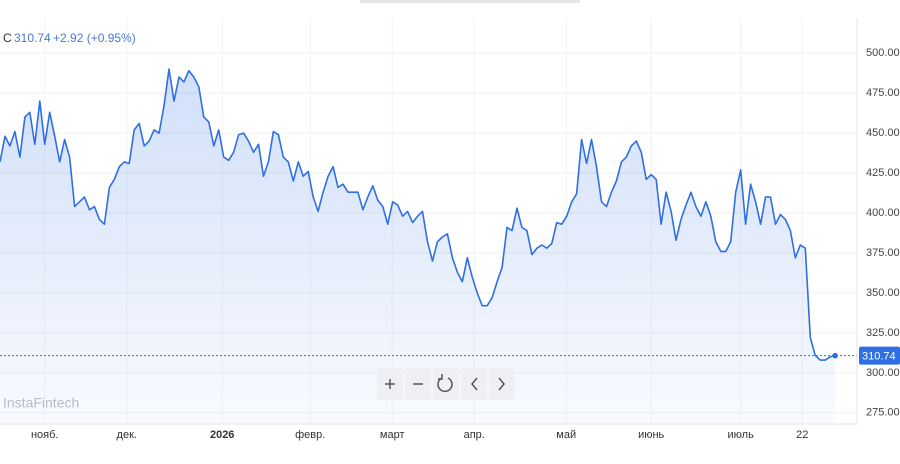 The width and height of the screenshot is (900, 464). Describe the element at coordinates (651, 435) in the screenshot. I see `x-tick-label: июнь` at that location.